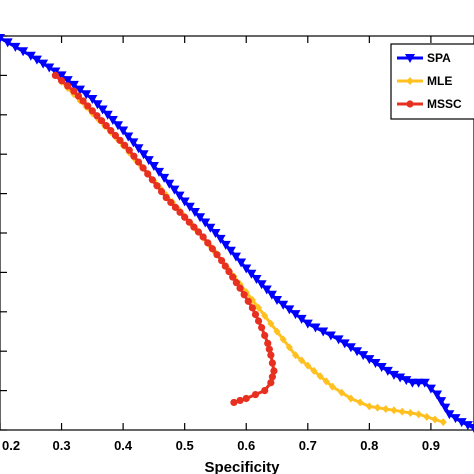 The height and width of the screenshot is (474, 474). Describe the element at coordinates (439, 81) in the screenshot. I see `legend-label-mle: MLE` at that location.